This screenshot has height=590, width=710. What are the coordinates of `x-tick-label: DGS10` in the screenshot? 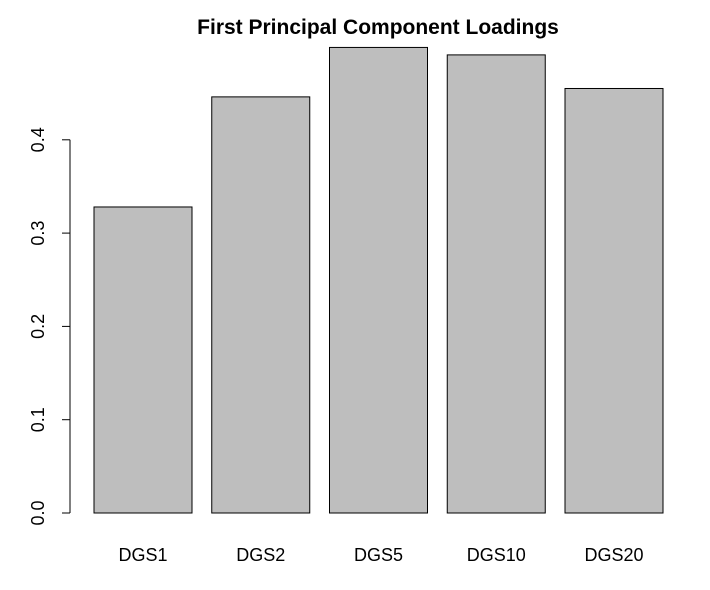 It's located at (496, 555).